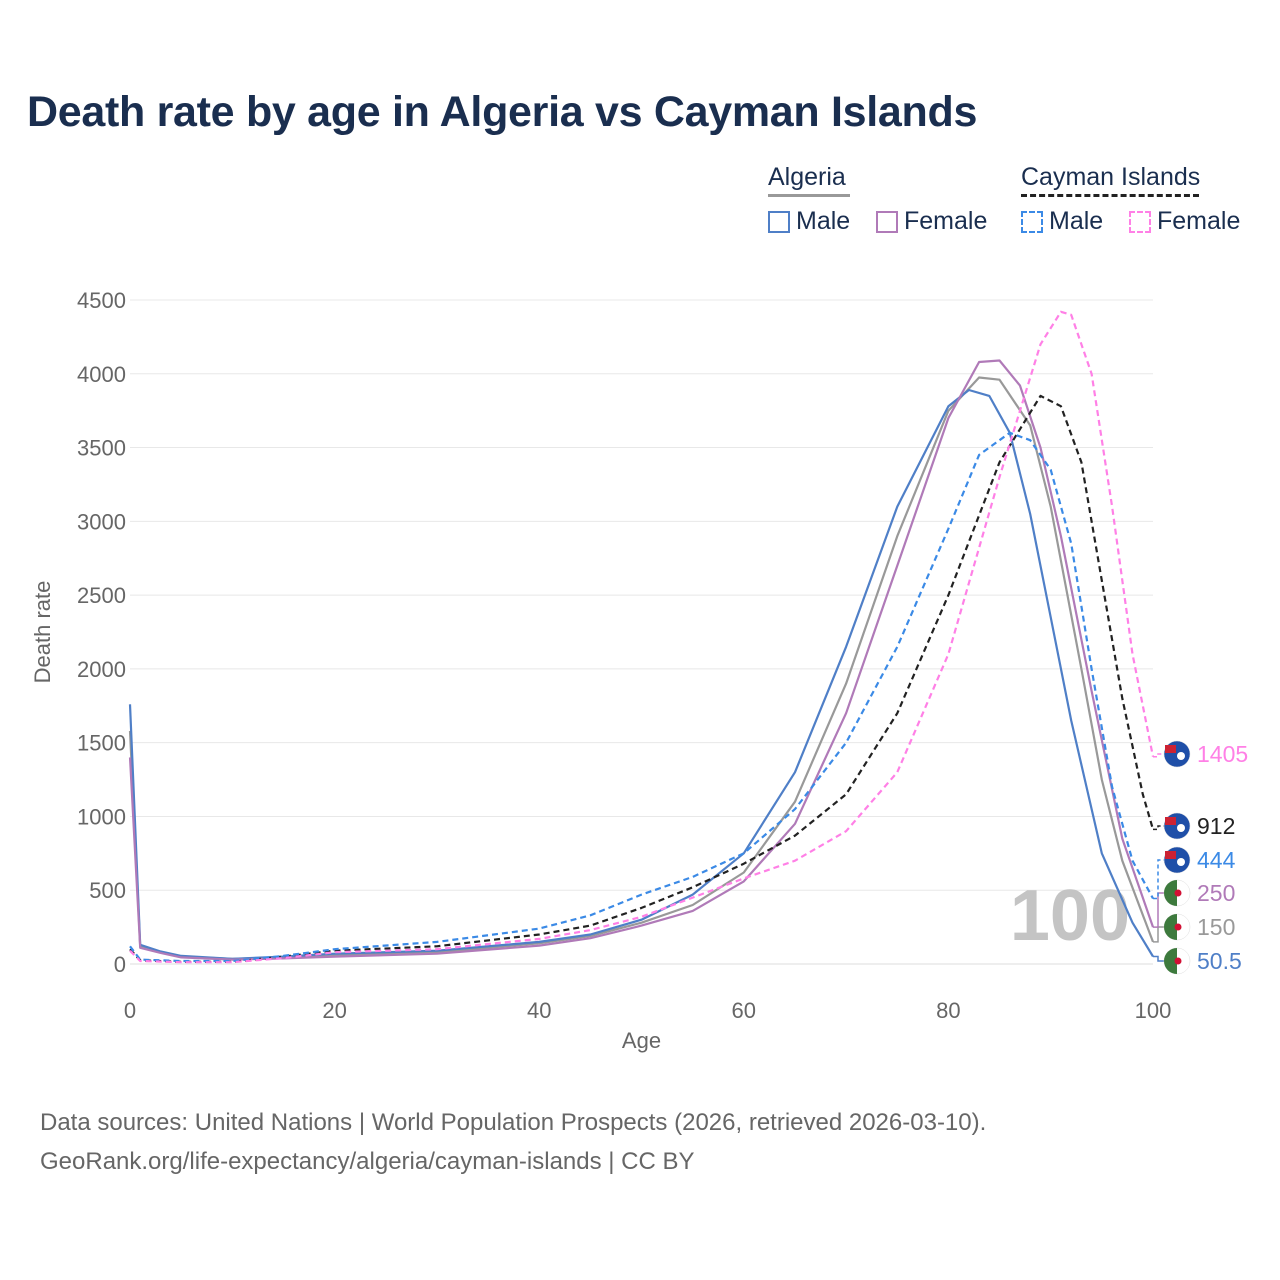  What do you see at coordinates (1076, 221) in the screenshot?
I see `legend-cayman-male-label: Male` at bounding box center [1076, 221].